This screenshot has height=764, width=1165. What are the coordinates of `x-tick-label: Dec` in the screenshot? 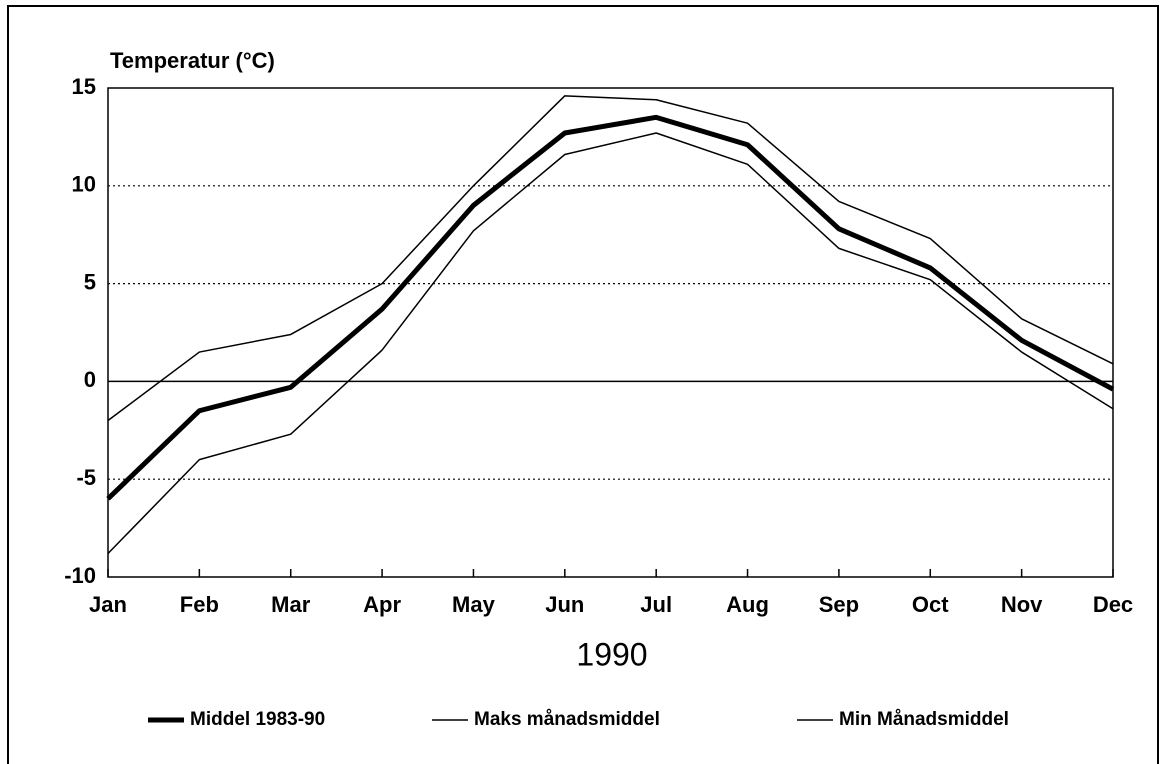 It's located at (1113, 604).